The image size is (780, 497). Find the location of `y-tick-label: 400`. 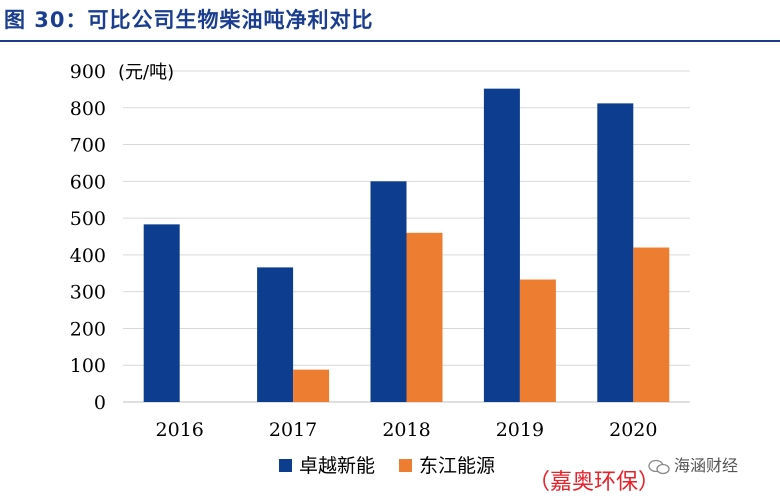

y-tick-label: 400 is located at coordinates (88, 256).